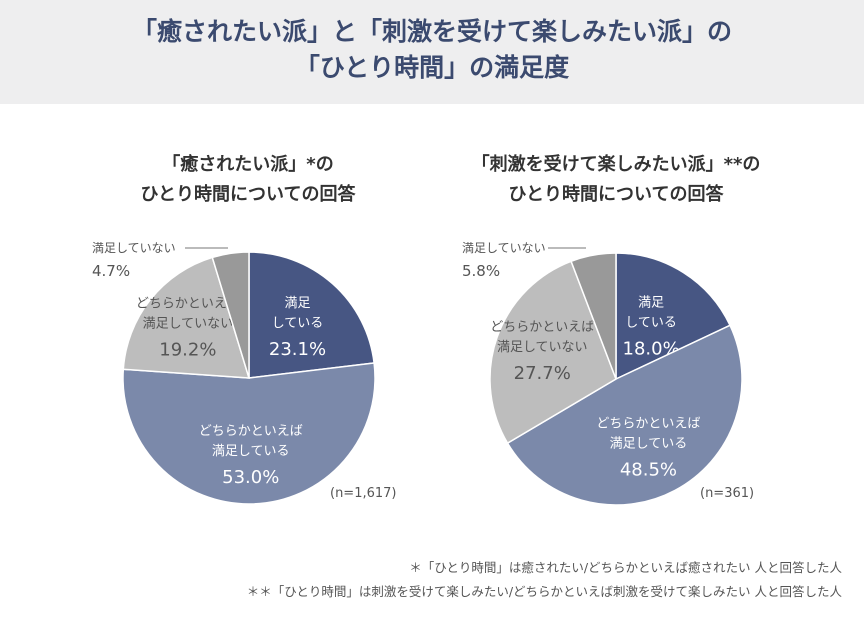 Image resolution: width=864 pixels, height=620 pixels. Describe the element at coordinates (187, 349) in the screenshot. I see `pie-left-somewhat-not-value: 19.2%` at that location.